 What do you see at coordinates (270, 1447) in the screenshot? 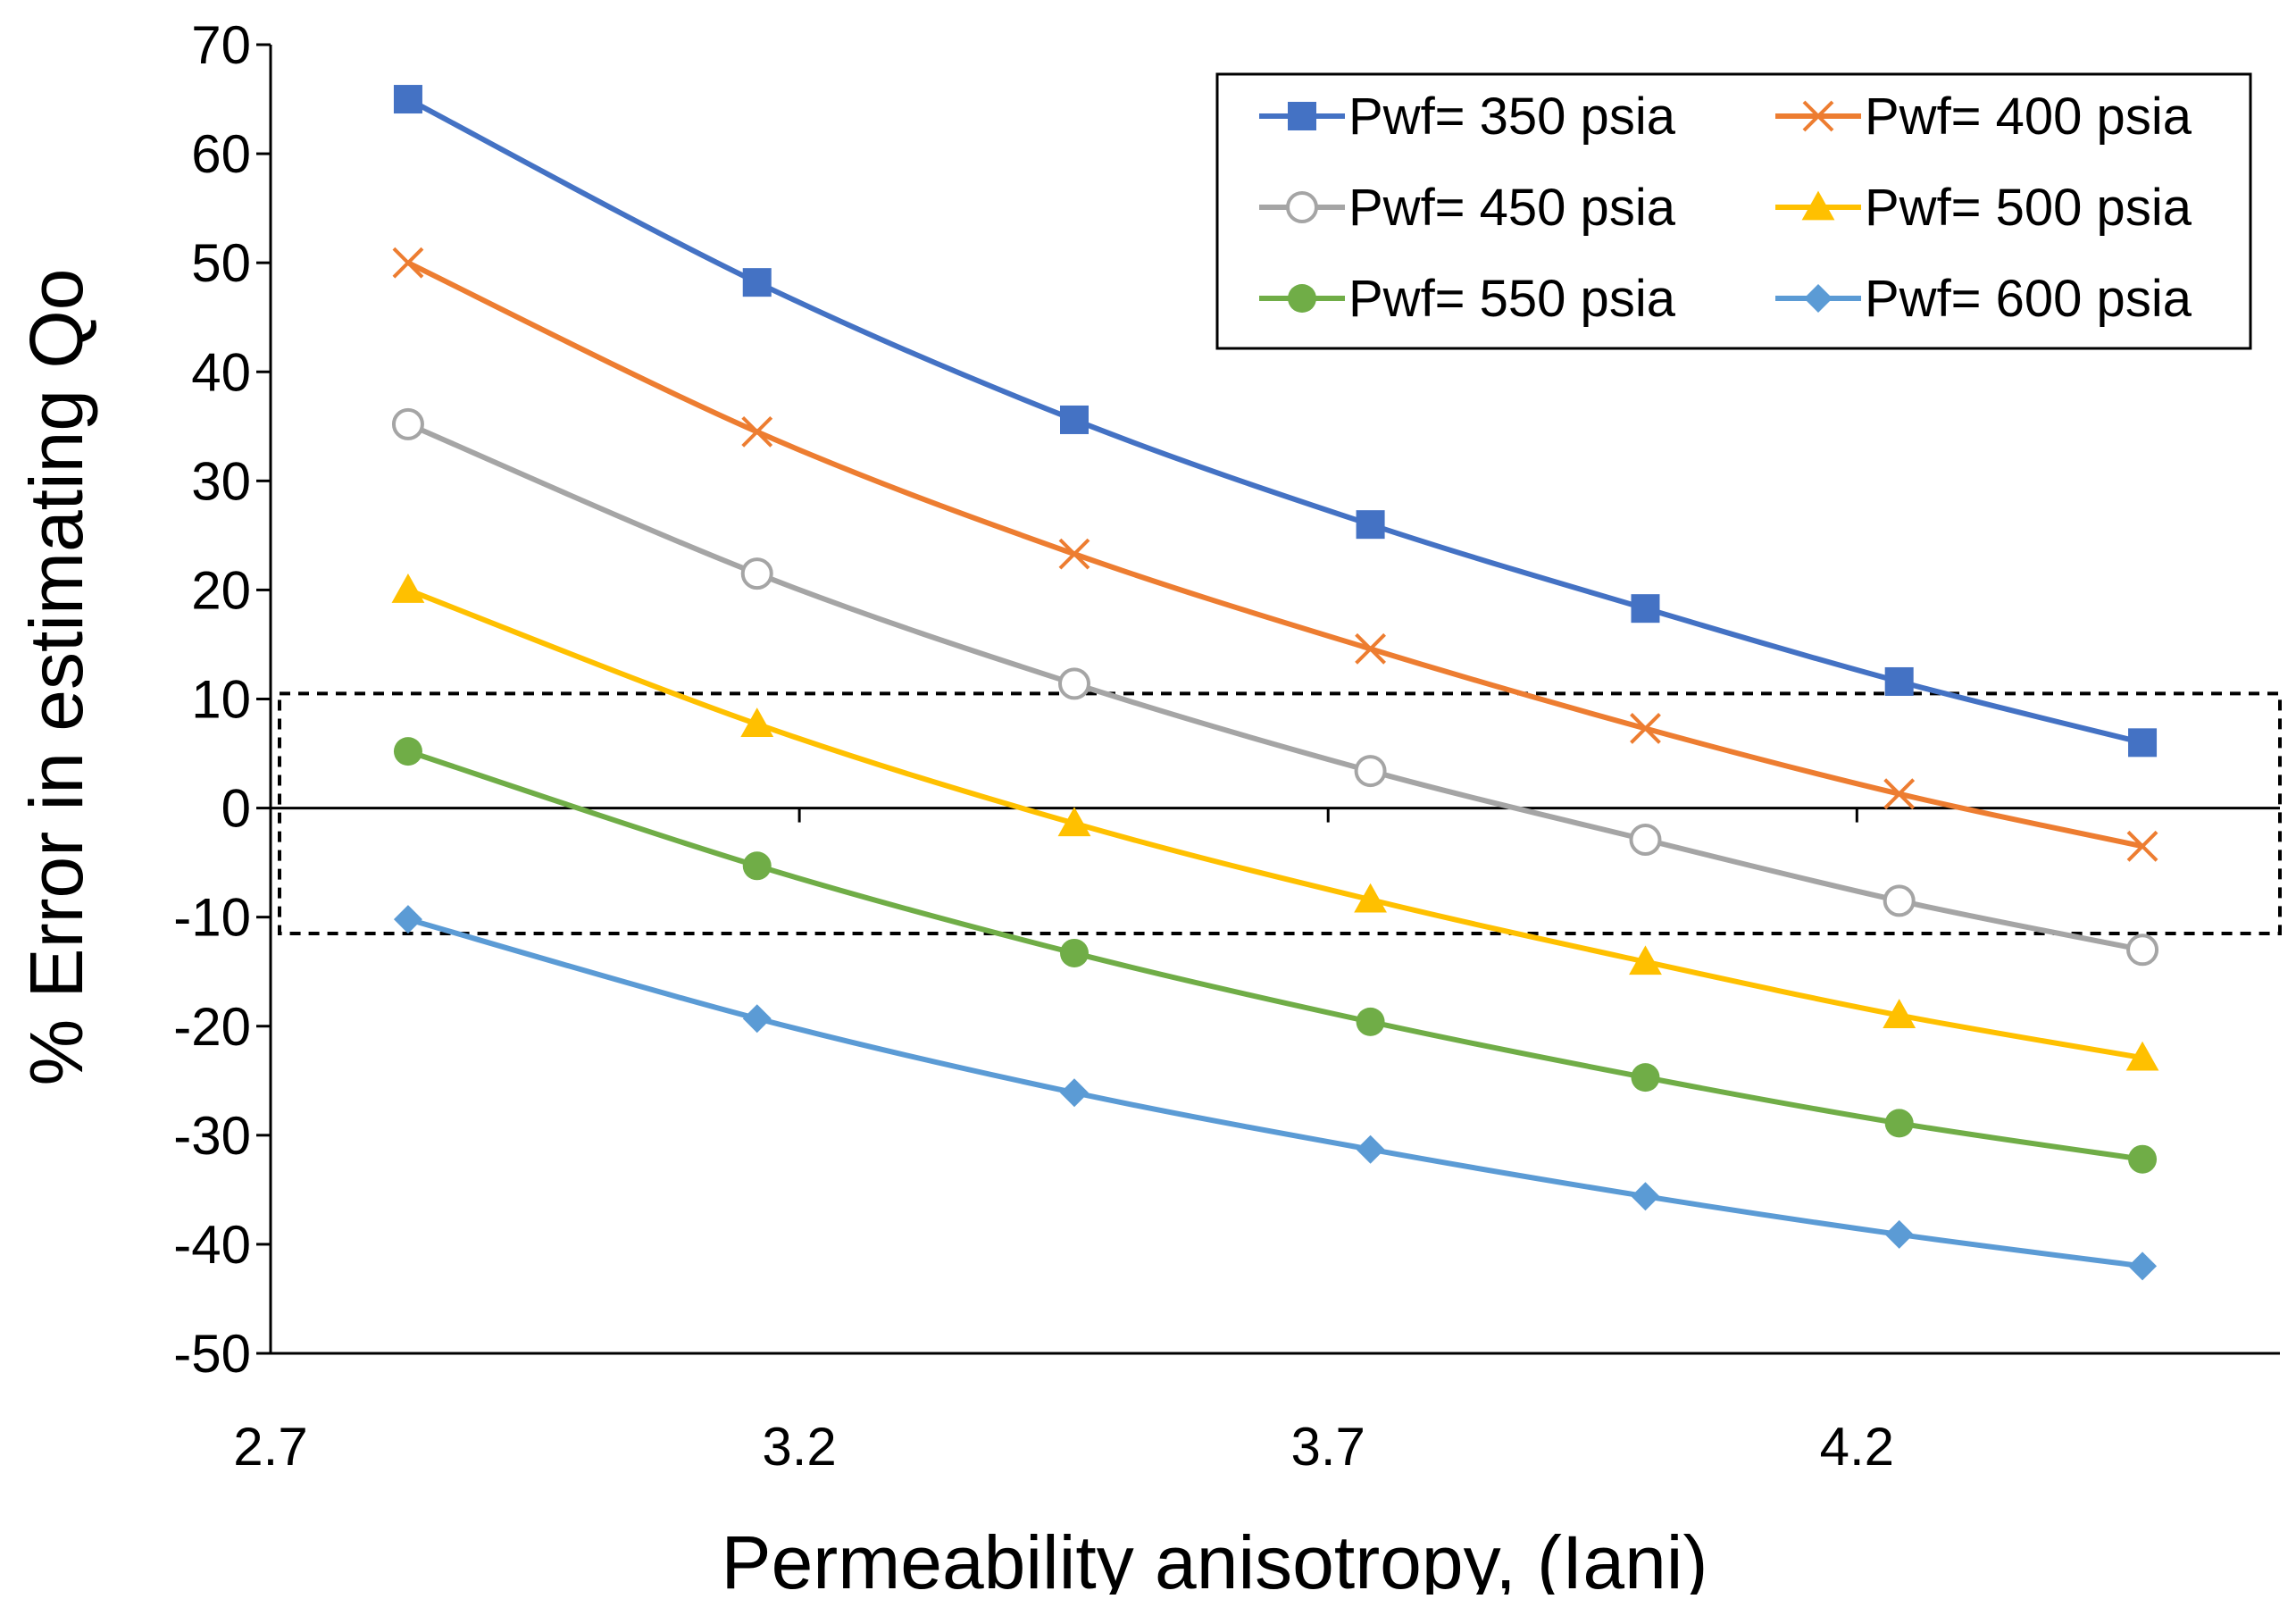
I see `x-tick-label: 2.7` at bounding box center [270, 1447].